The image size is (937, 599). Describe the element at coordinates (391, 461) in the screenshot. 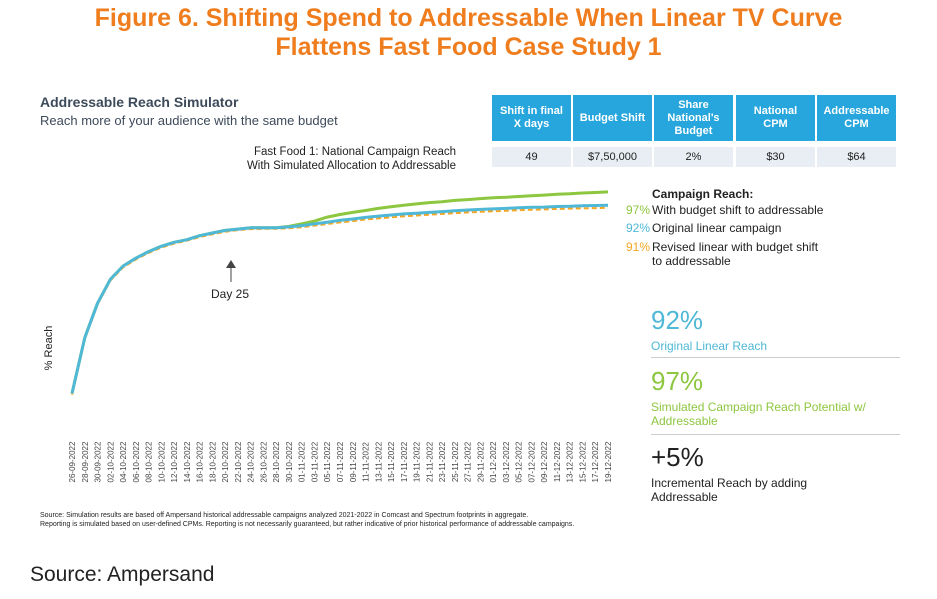

I see `x-tick-label: 15-11-2022` at that location.